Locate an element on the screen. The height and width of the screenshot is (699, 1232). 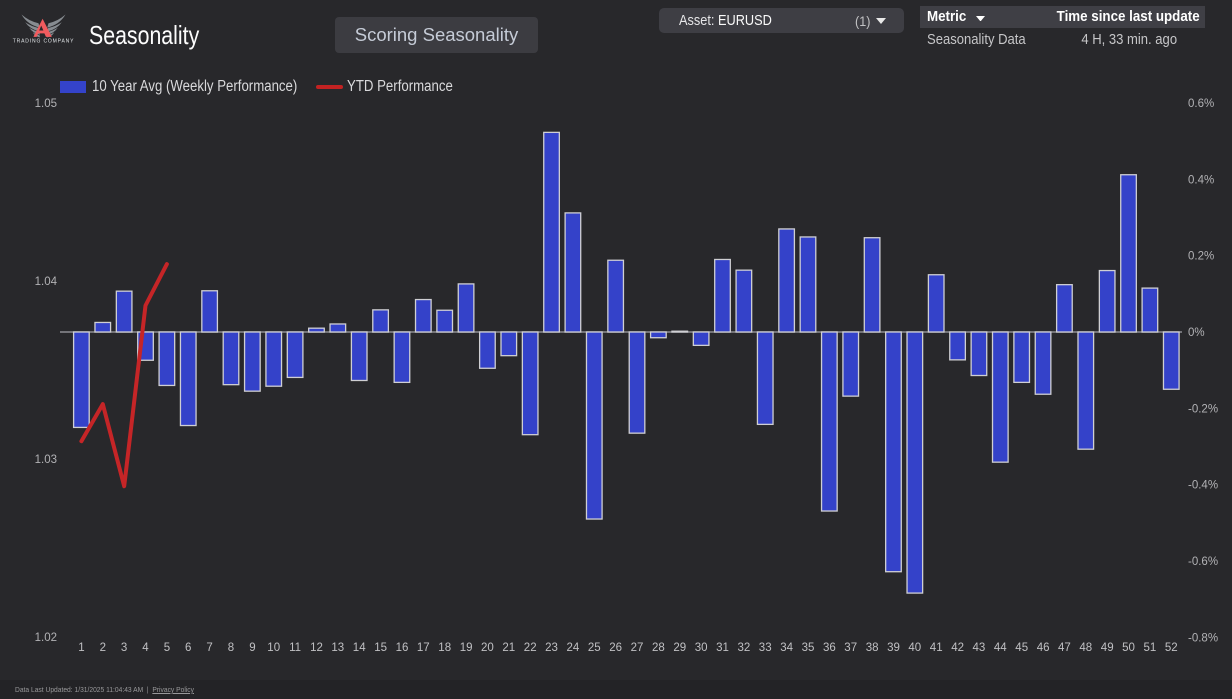
svg-text: 49 is located at coordinates (1107, 648).